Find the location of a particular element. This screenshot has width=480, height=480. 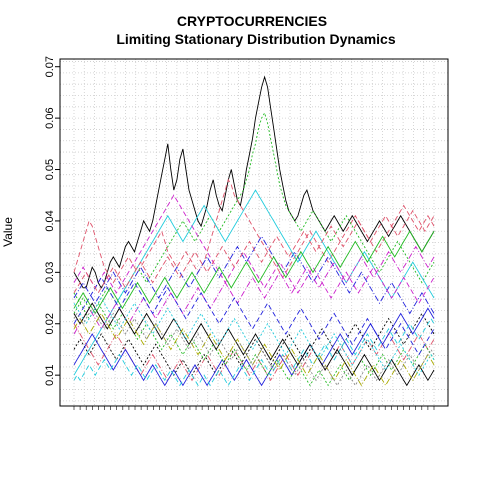

y-tick-label: 0.05 is located at coordinates (50, 169).